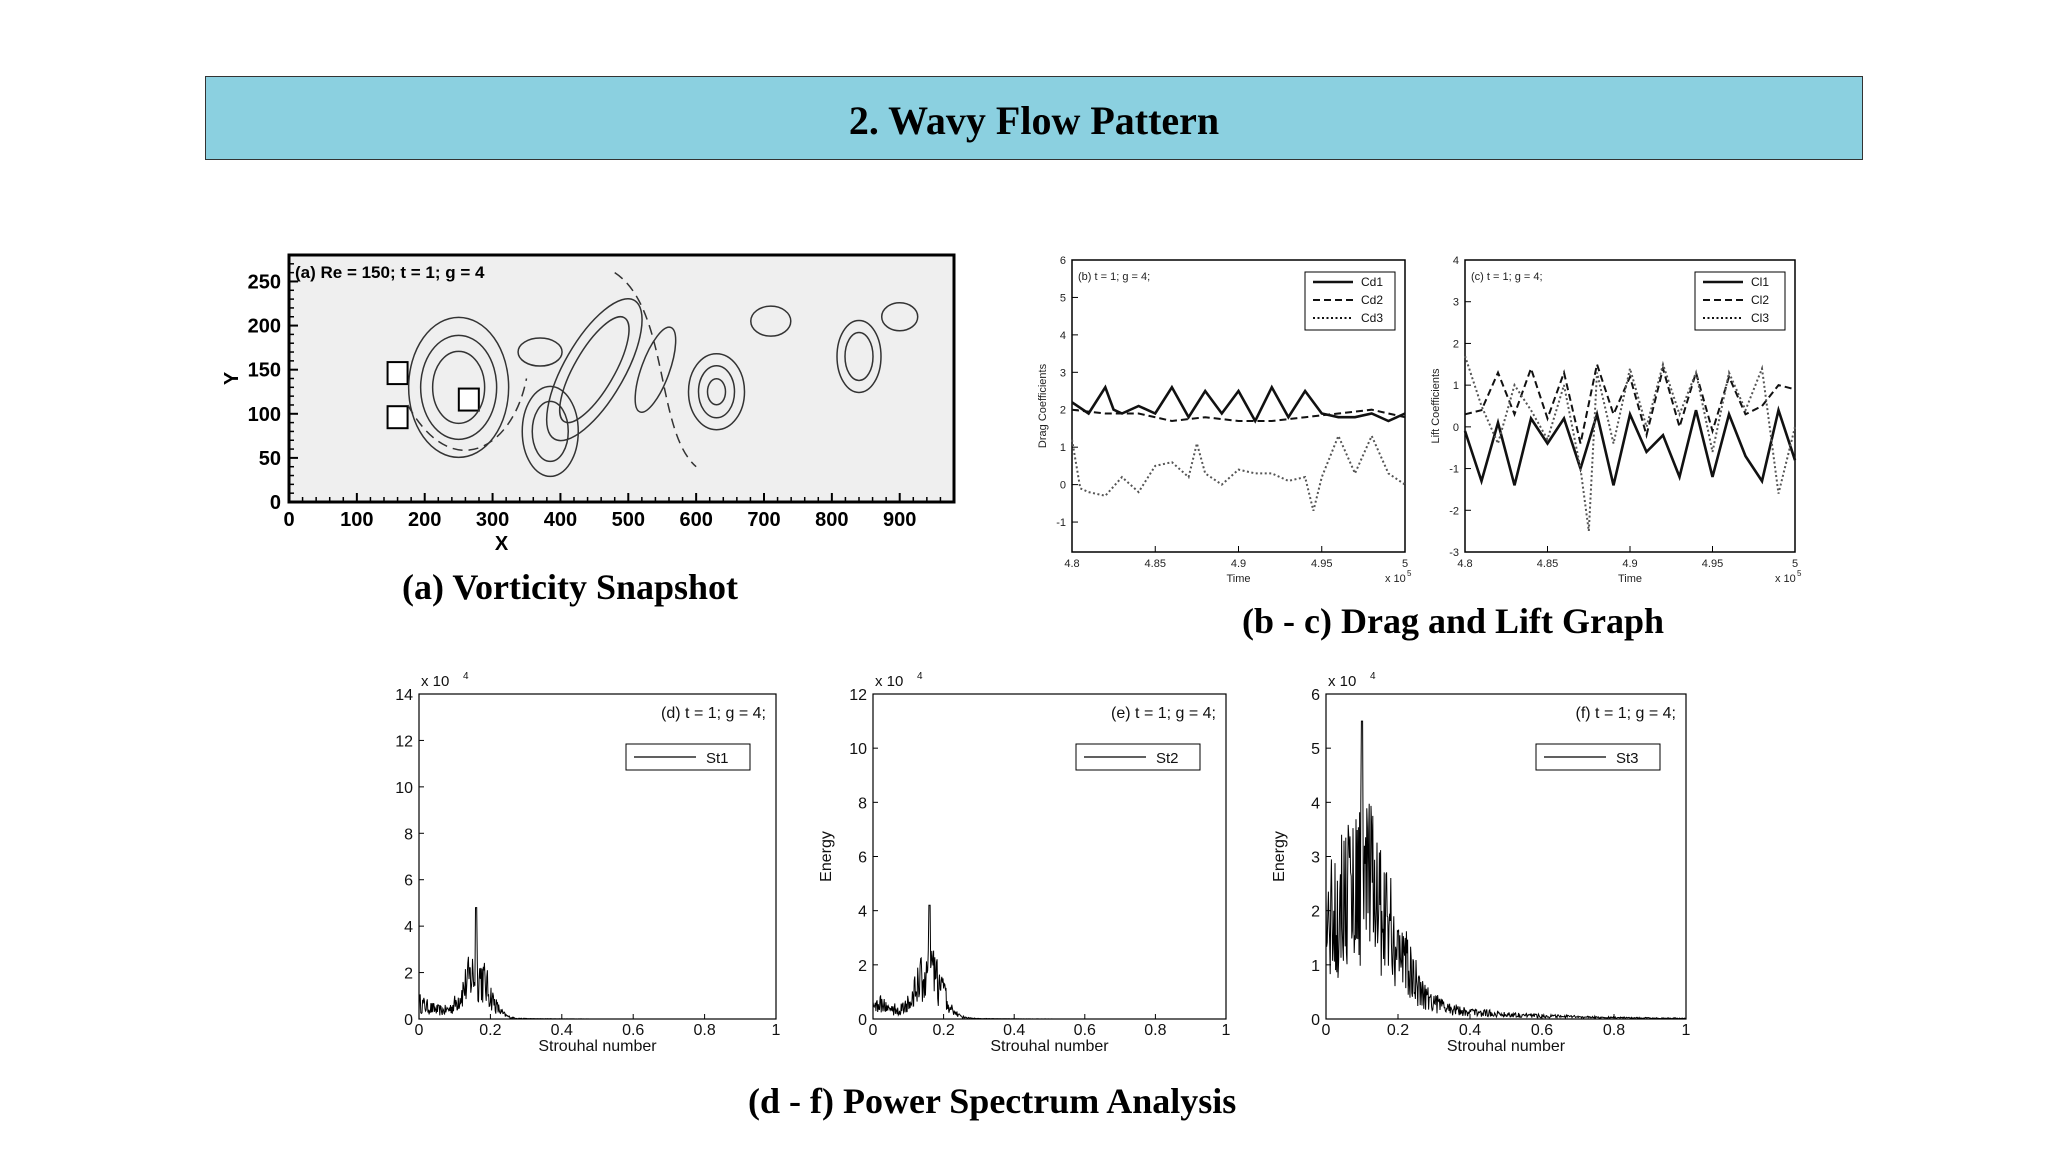  I want to click on plot-frame, so click(1506, 856).